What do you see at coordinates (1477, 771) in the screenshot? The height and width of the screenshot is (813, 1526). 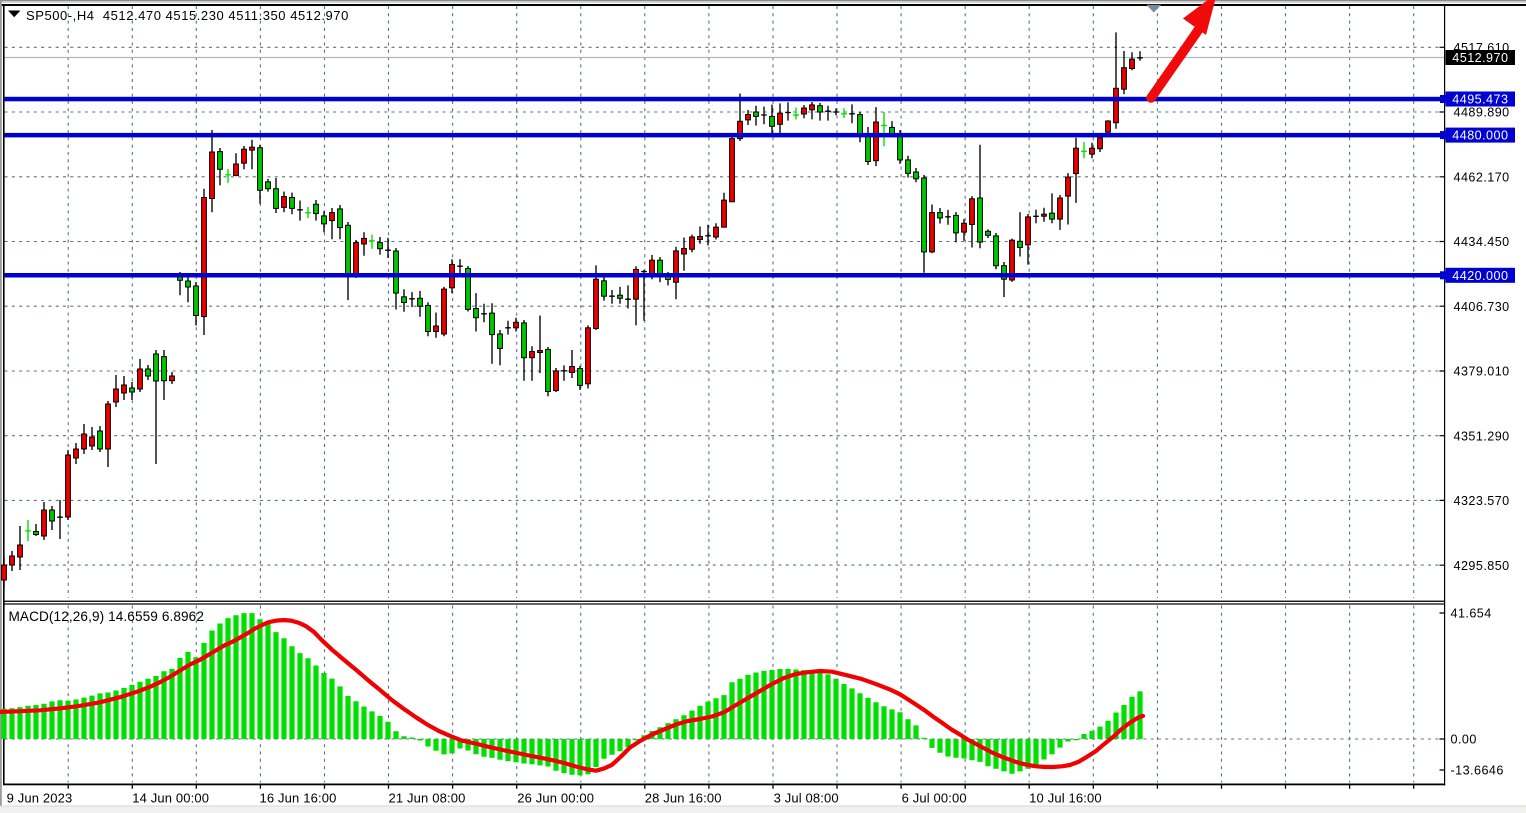 I see `svg-text: -13.6646` at bounding box center [1477, 771].